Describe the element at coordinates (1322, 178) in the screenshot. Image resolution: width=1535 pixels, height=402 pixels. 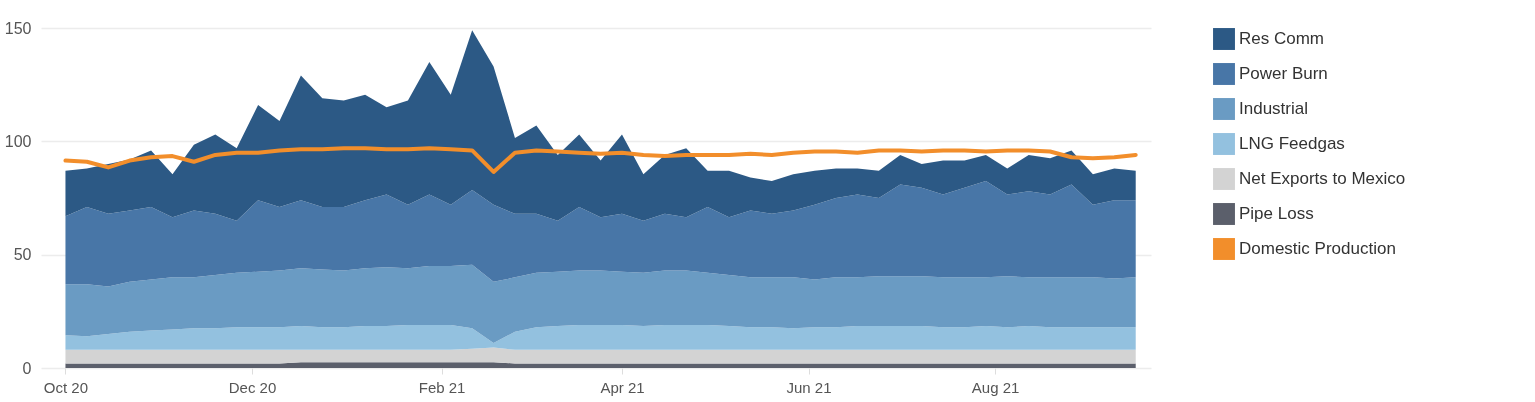
I see `legend-label: Net Exports to Mexico` at that location.